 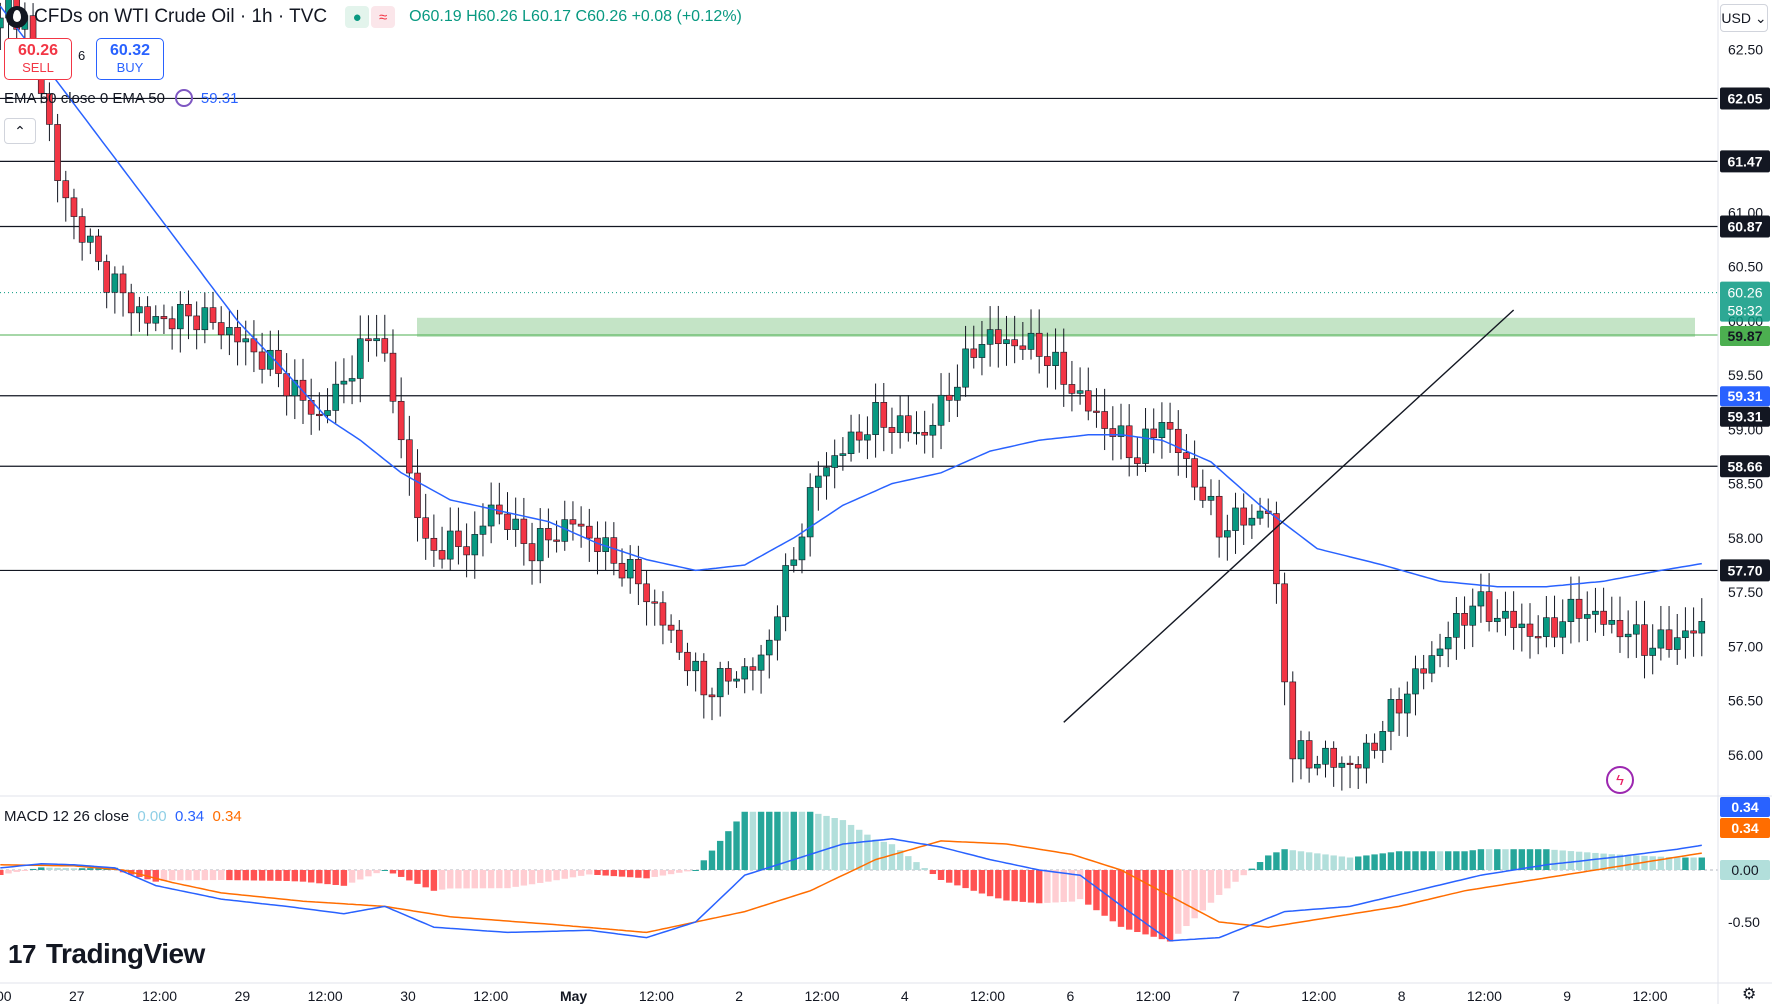 What do you see at coordinates (123, 816) in the screenshot?
I see `macd-legend: MACD 12 26 close 0.00 0.34 0.34` at bounding box center [123, 816].